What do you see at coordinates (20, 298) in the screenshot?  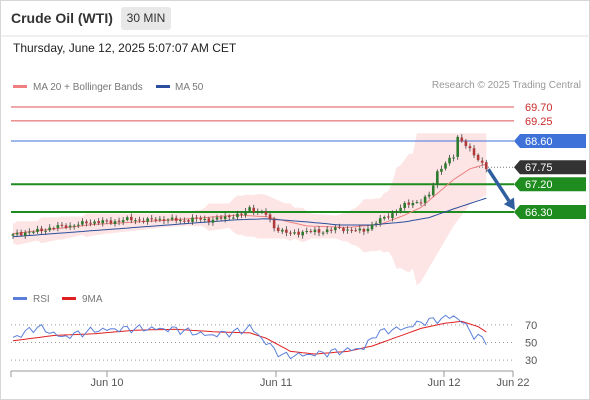 I see `legend-swatch-rsi` at bounding box center [20, 298].